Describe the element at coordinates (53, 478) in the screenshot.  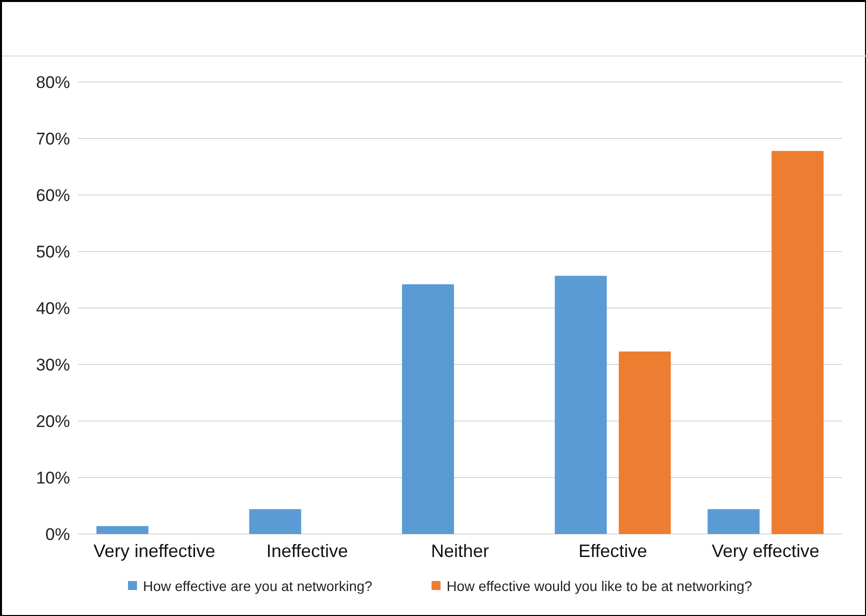
I see `y-tick-label: 10%` at that location.